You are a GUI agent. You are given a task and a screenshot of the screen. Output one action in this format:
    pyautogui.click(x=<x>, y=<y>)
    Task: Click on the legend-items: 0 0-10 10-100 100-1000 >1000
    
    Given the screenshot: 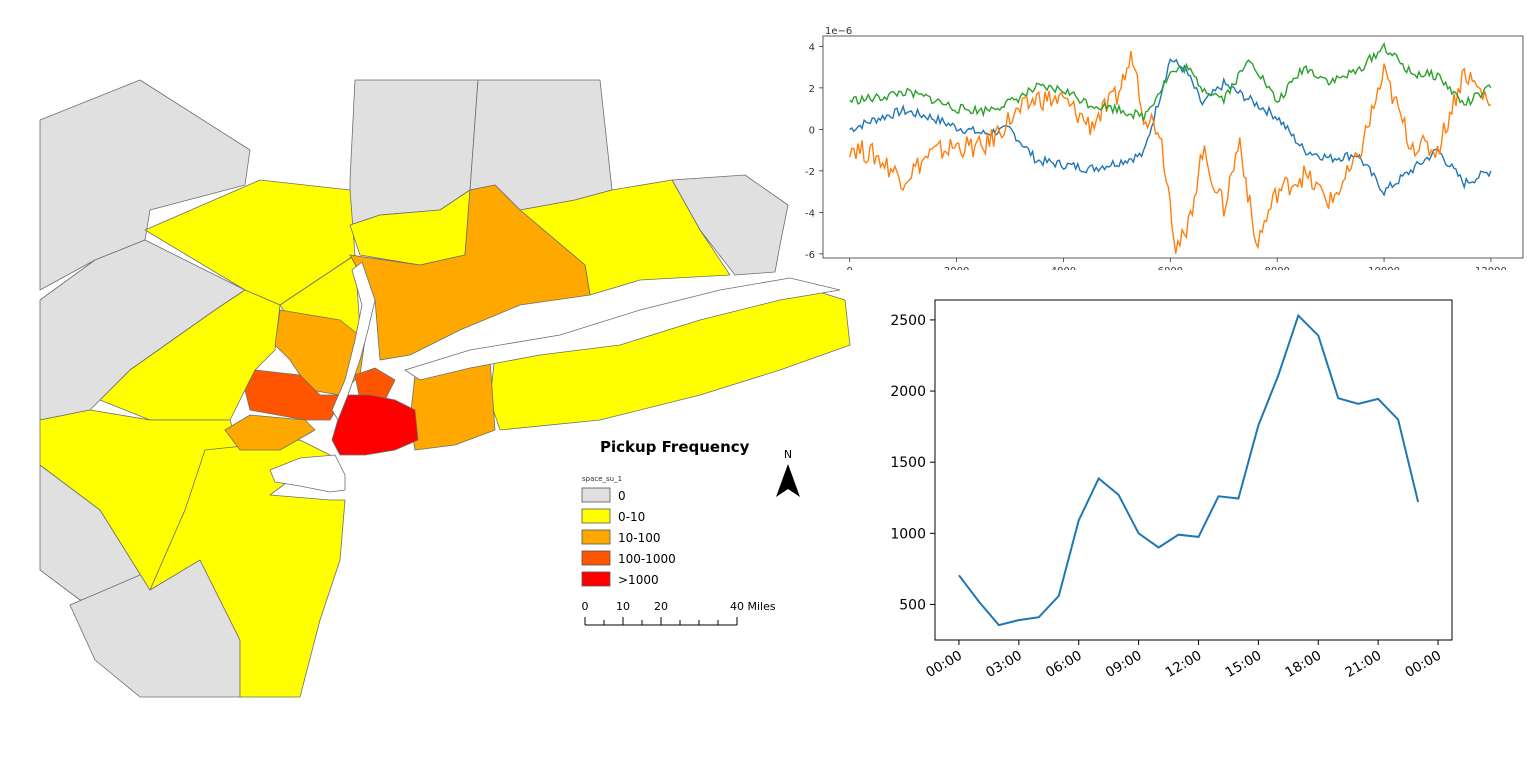 What is the action you would take?
    pyautogui.click(x=629, y=537)
    